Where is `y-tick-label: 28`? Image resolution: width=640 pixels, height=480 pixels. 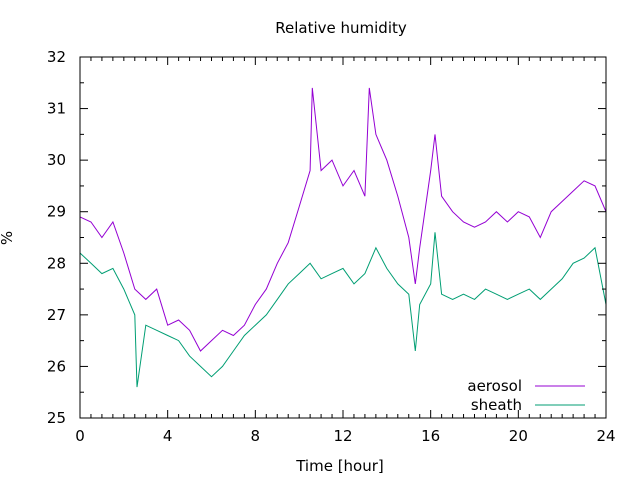 y-tick-label: 28 is located at coordinates (56, 263).